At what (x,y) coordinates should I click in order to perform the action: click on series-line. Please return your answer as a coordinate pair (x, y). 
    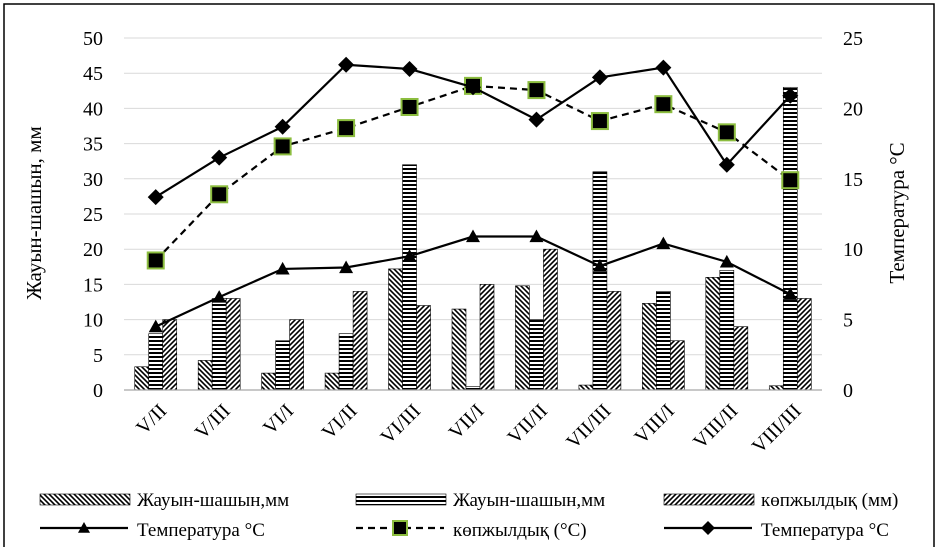
    Looking at the image, I should click on (473, 281).